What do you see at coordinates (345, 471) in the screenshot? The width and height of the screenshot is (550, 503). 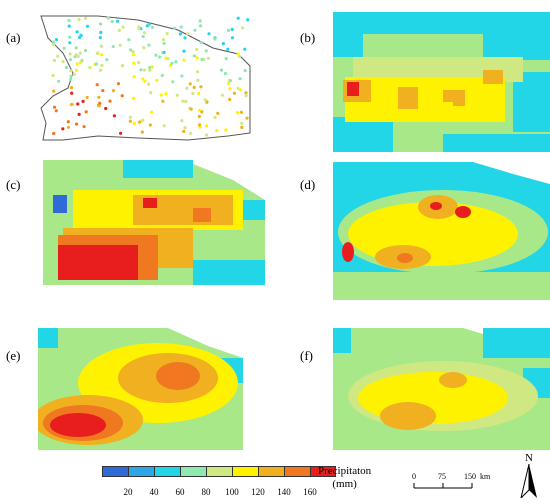 I see `legend-title-line1: Precipitaton` at bounding box center [345, 471].